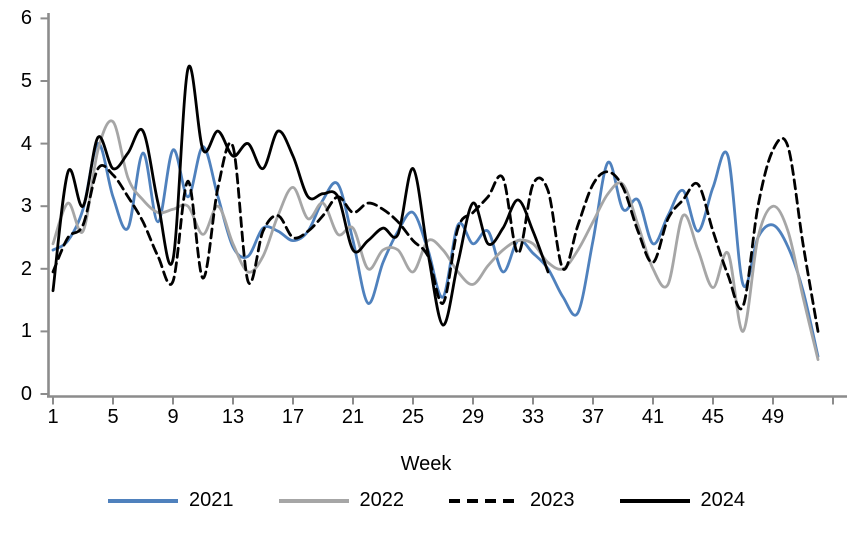 The width and height of the screenshot is (852, 536). I want to click on x-axis-title: Week, so click(426, 464).